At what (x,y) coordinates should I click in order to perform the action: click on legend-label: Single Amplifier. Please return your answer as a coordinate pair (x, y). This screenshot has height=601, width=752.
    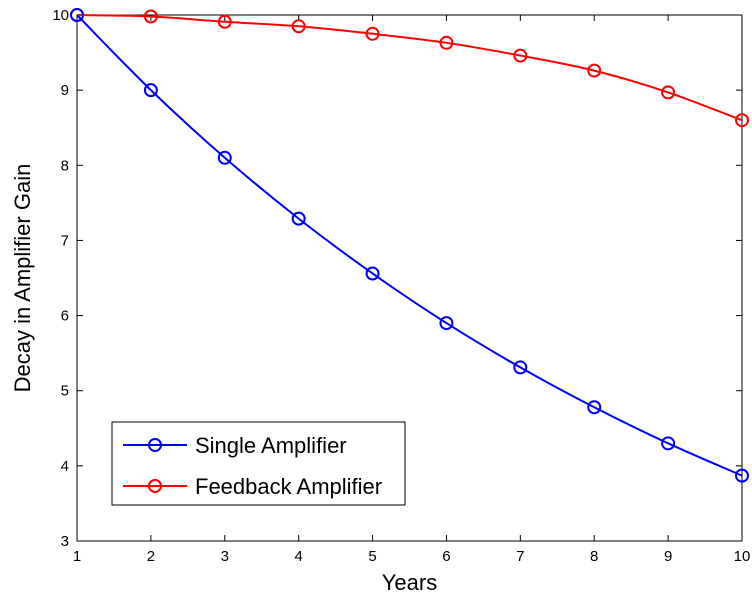
    Looking at the image, I should click on (271, 445).